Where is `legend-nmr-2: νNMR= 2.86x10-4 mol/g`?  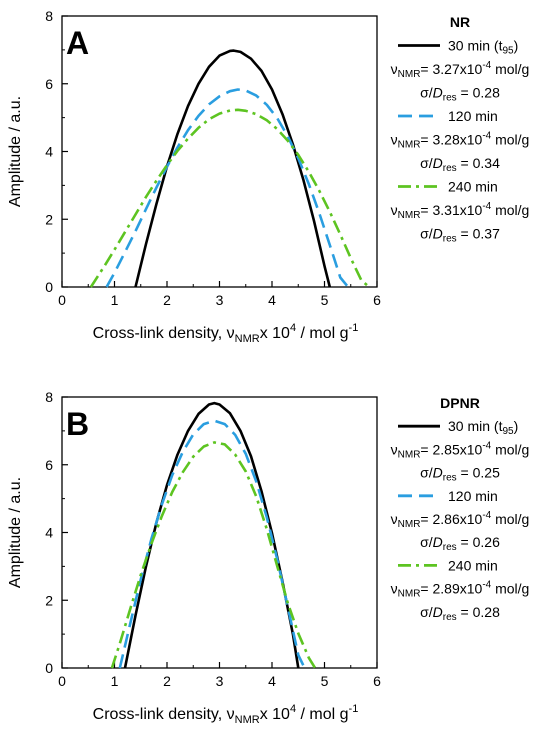 legend-nmr-2: νNMR= 2.86x10-4 mol/g is located at coordinates (460, 520).